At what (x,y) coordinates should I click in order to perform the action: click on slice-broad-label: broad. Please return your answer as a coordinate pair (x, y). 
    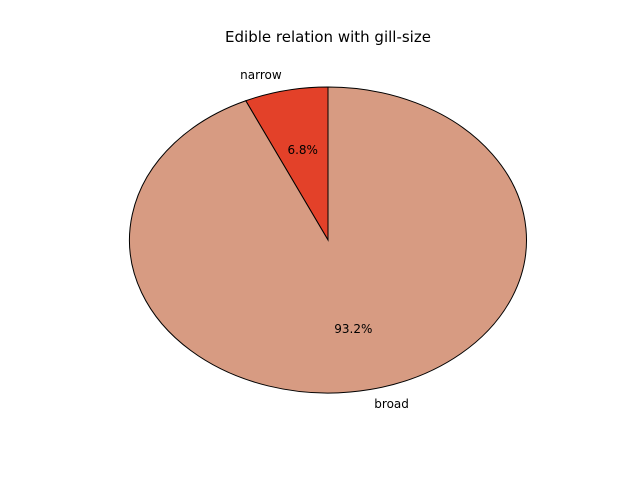
    Looking at the image, I should click on (391, 404).